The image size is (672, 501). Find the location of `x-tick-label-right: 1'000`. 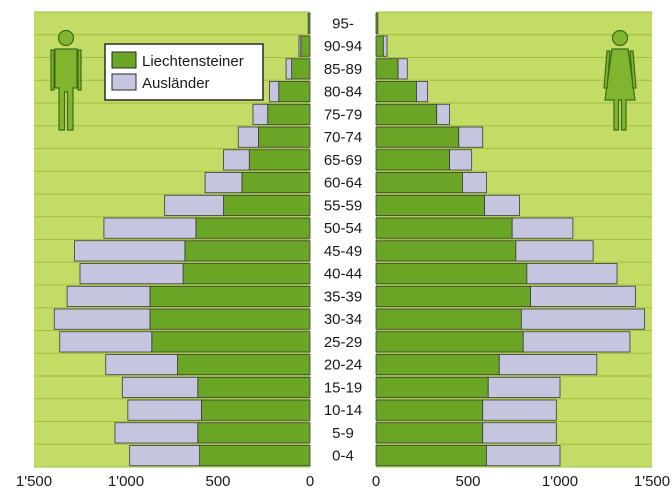

x-tick-label-right: 1'000 is located at coordinates (560, 481).